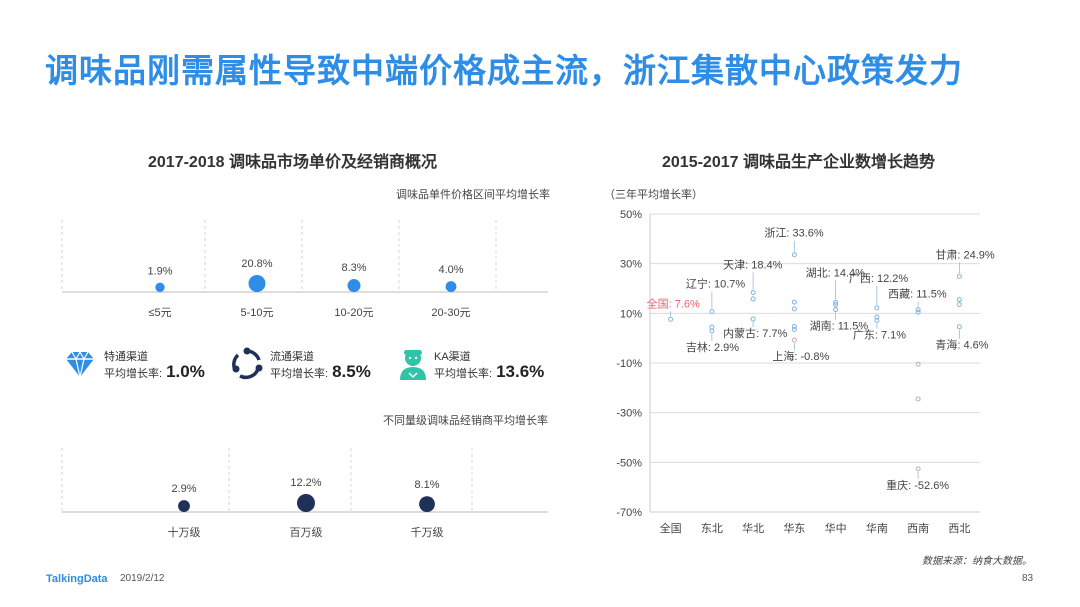 The width and height of the screenshot is (1080, 607). What do you see at coordinates (631, 314) in the screenshot?
I see `y-tick-label: 10%` at bounding box center [631, 314].